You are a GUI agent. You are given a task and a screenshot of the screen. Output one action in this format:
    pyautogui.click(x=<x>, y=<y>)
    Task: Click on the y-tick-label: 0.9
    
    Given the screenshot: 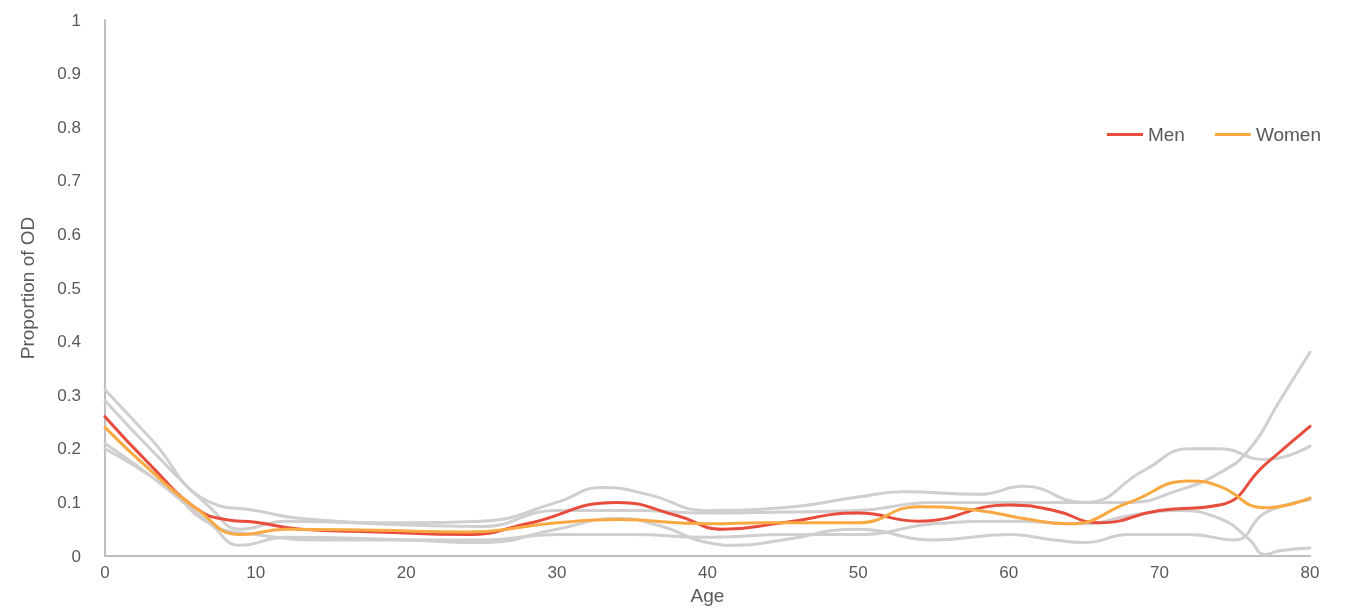 What is the action you would take?
    pyautogui.click(x=69, y=74)
    